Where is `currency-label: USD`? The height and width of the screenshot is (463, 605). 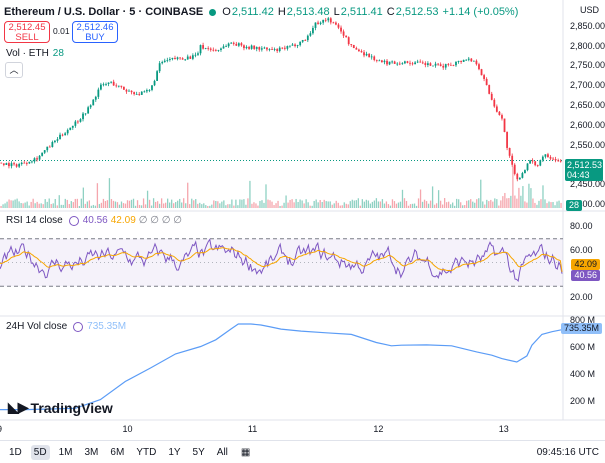 currency-label: USD is located at coordinates (589, 10).